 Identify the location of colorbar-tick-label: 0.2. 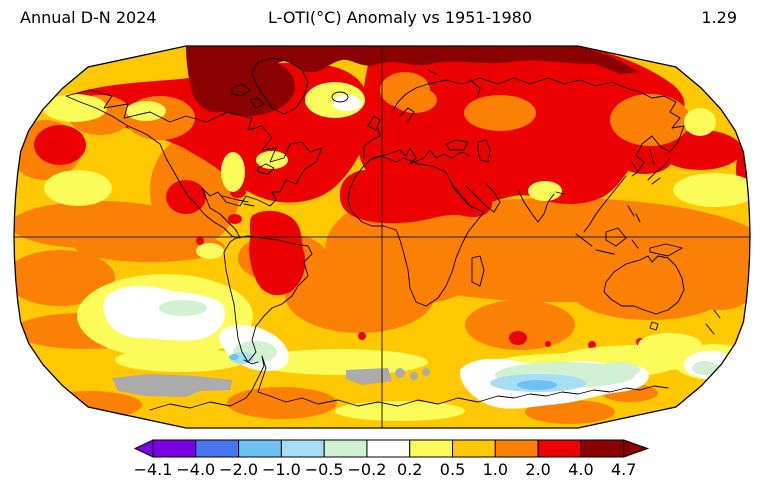
(409, 469).